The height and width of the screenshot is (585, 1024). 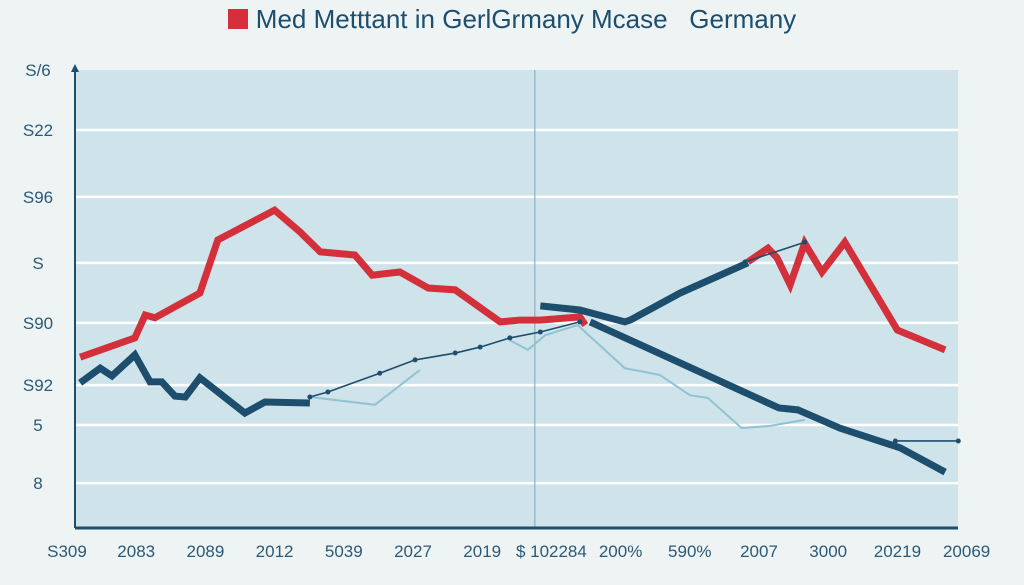 What do you see at coordinates (38, 323) in the screenshot?
I see `y-tick-label: S90` at bounding box center [38, 323].